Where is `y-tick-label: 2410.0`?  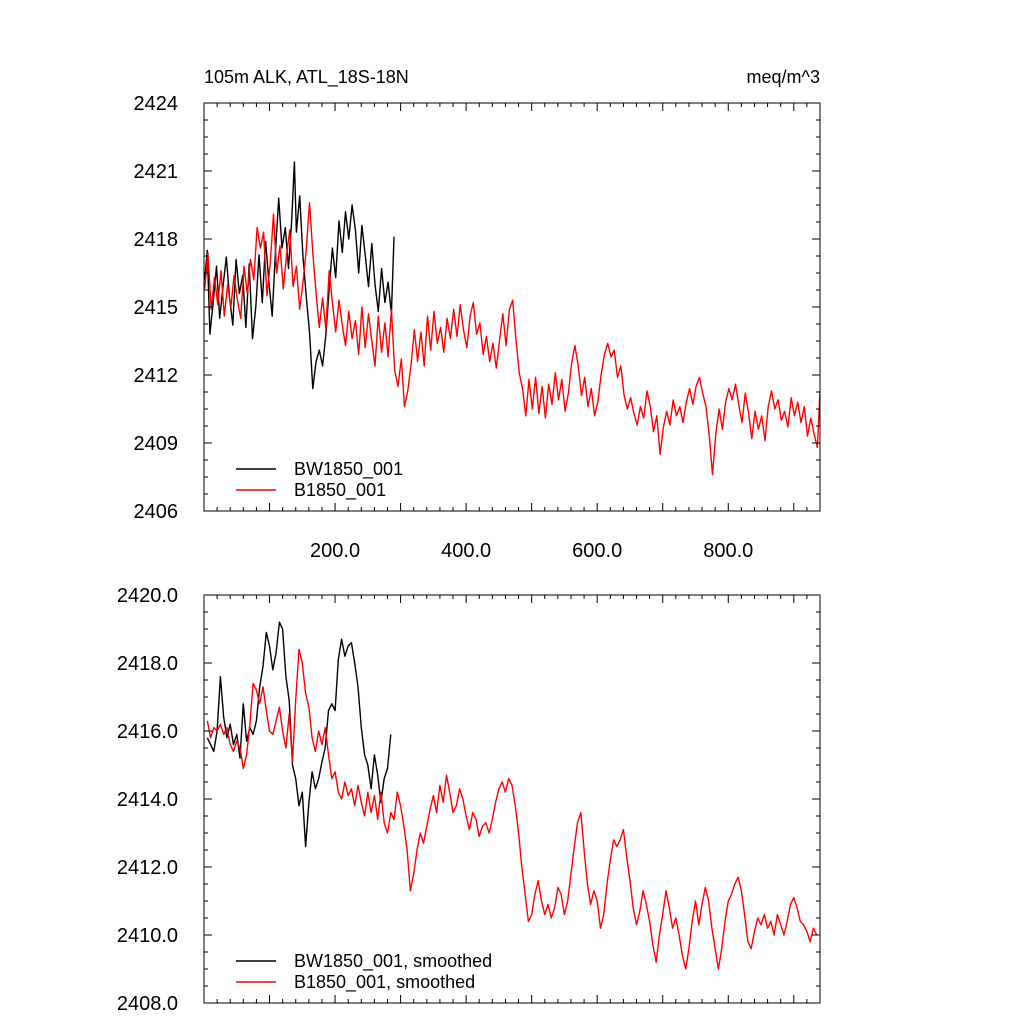
y-tick-label: 2410.0 is located at coordinates (147, 936).